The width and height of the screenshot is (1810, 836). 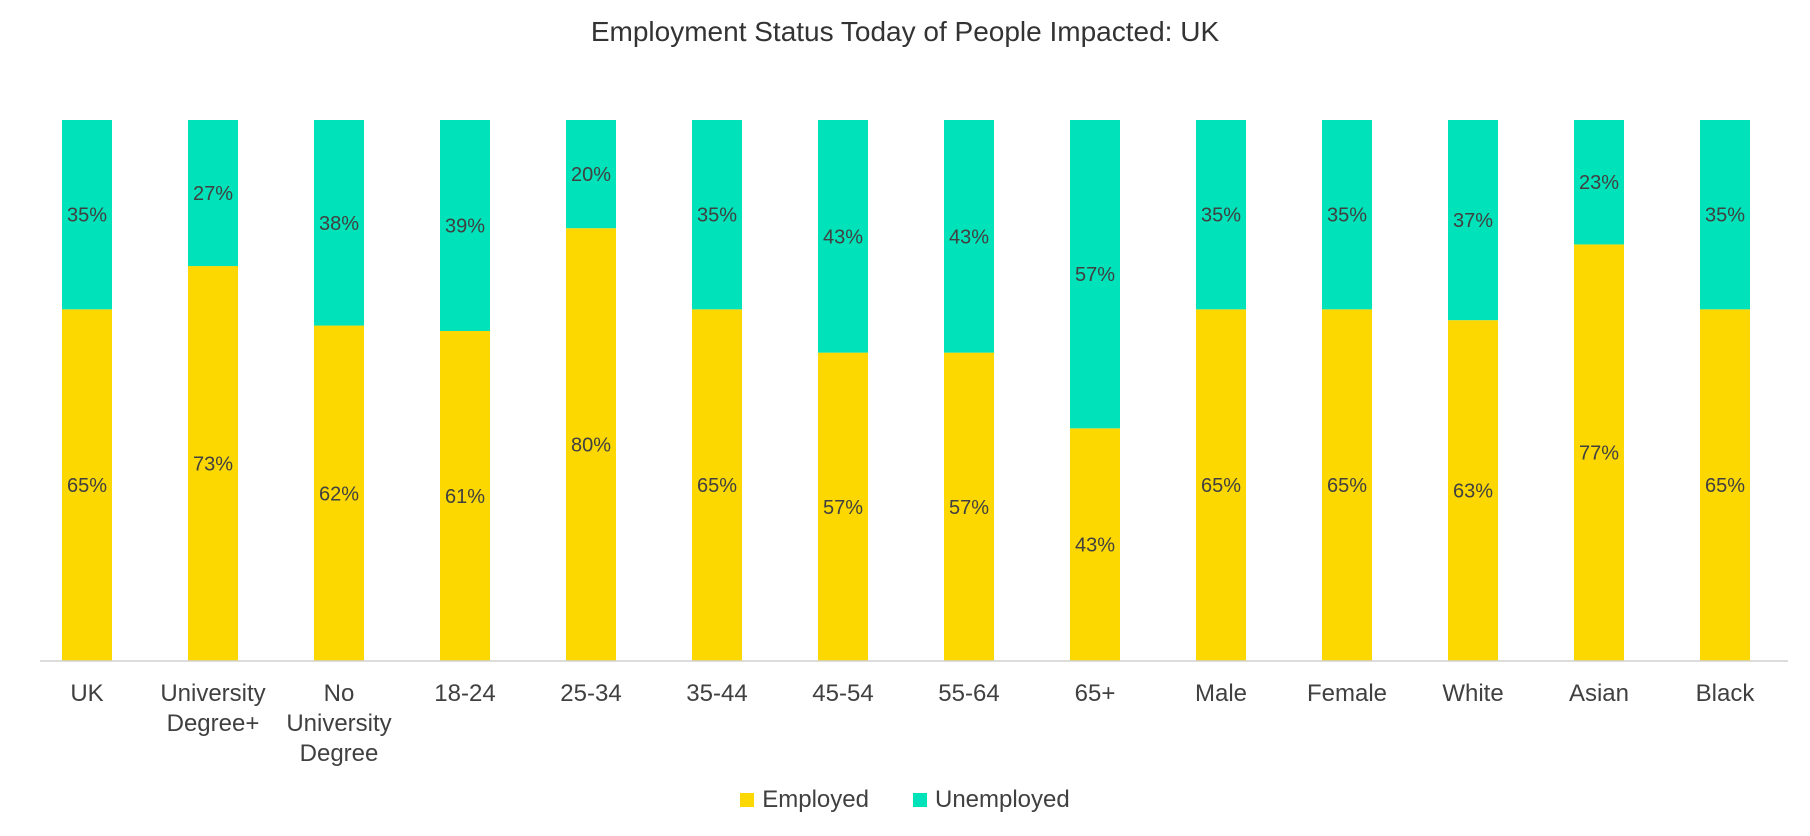 I want to click on x-tick-label-male: Male, so click(x=1221, y=693).